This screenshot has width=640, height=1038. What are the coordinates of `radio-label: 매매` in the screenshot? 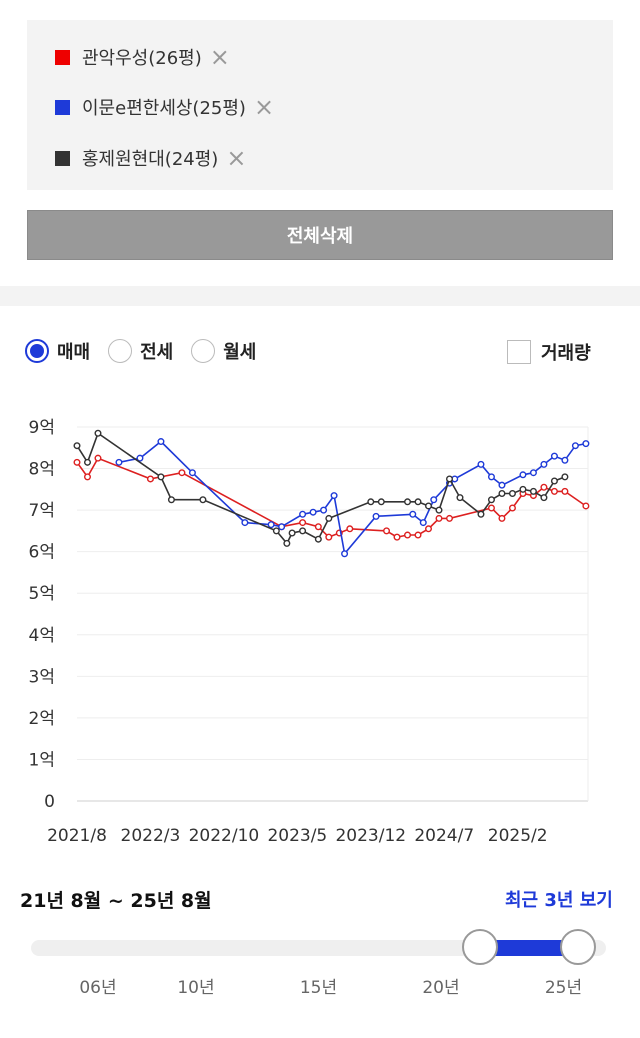 It's located at (74, 352).